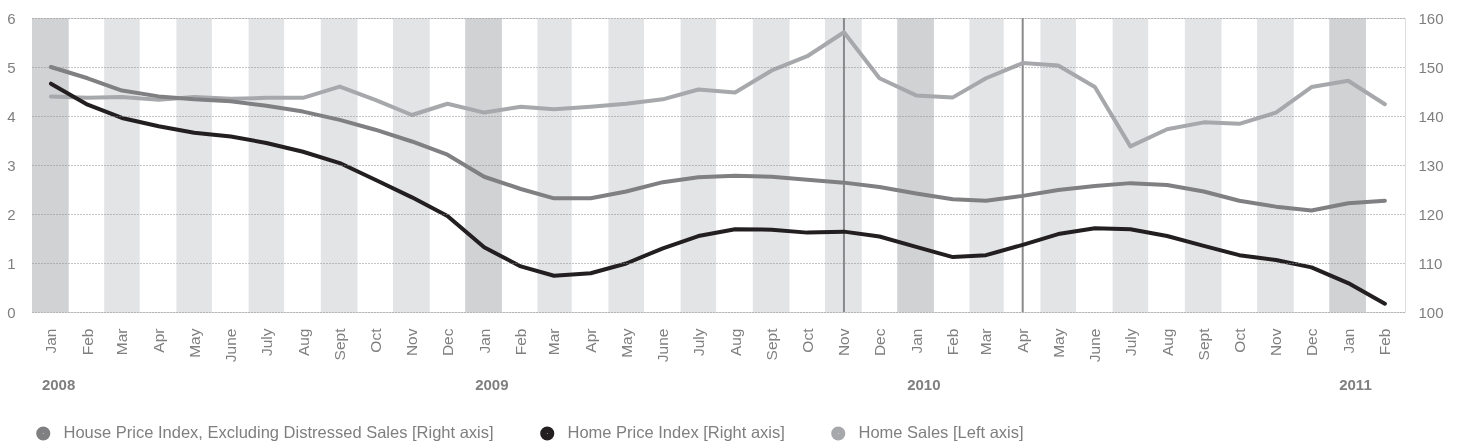 This screenshot has width=1458, height=445. What do you see at coordinates (1431, 18) in the screenshot?
I see `y2-tick-label: 160` at bounding box center [1431, 18].